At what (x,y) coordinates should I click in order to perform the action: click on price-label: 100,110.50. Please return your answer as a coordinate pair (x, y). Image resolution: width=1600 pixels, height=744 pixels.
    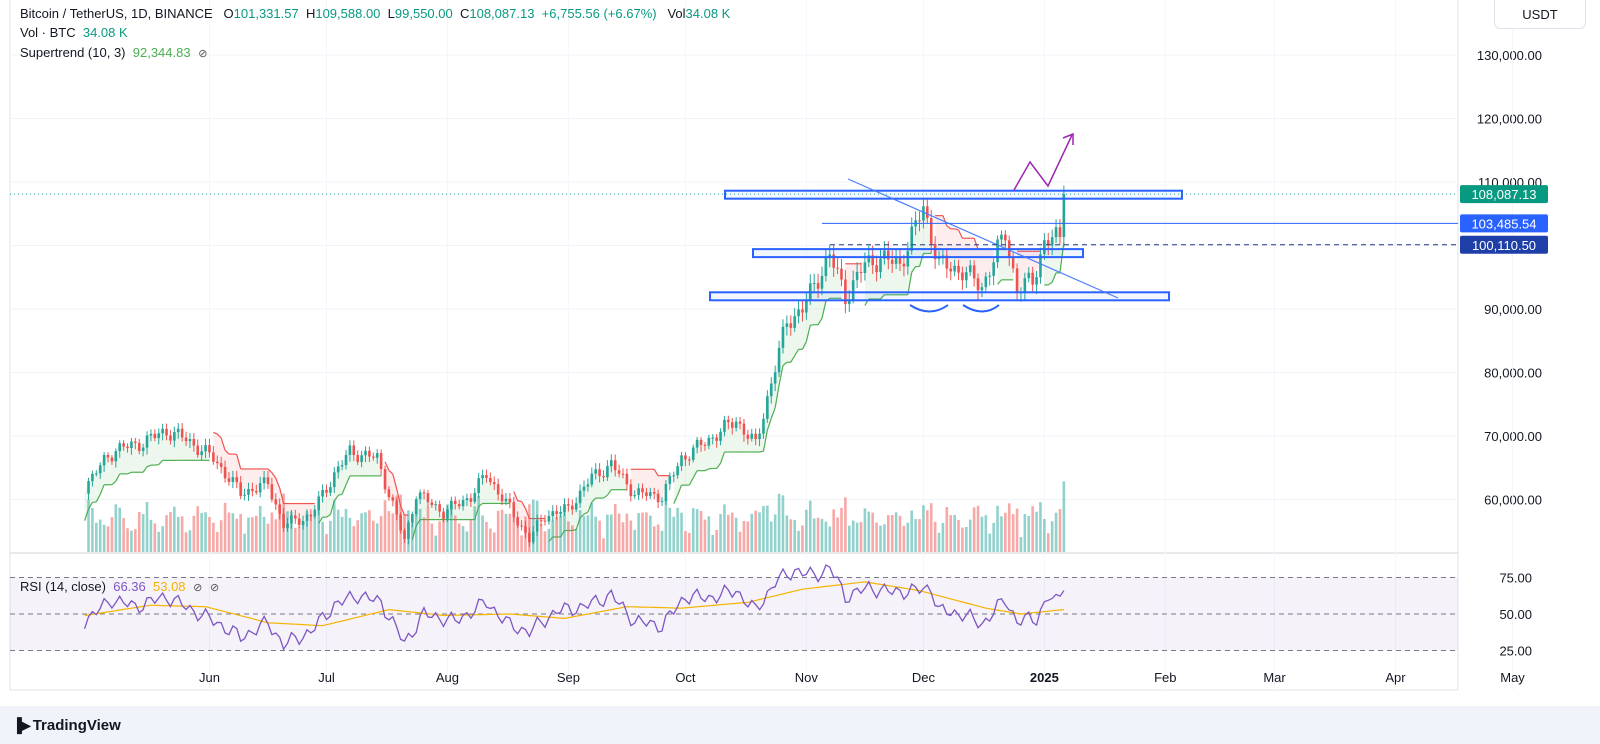
    Looking at the image, I should click on (1504, 245).